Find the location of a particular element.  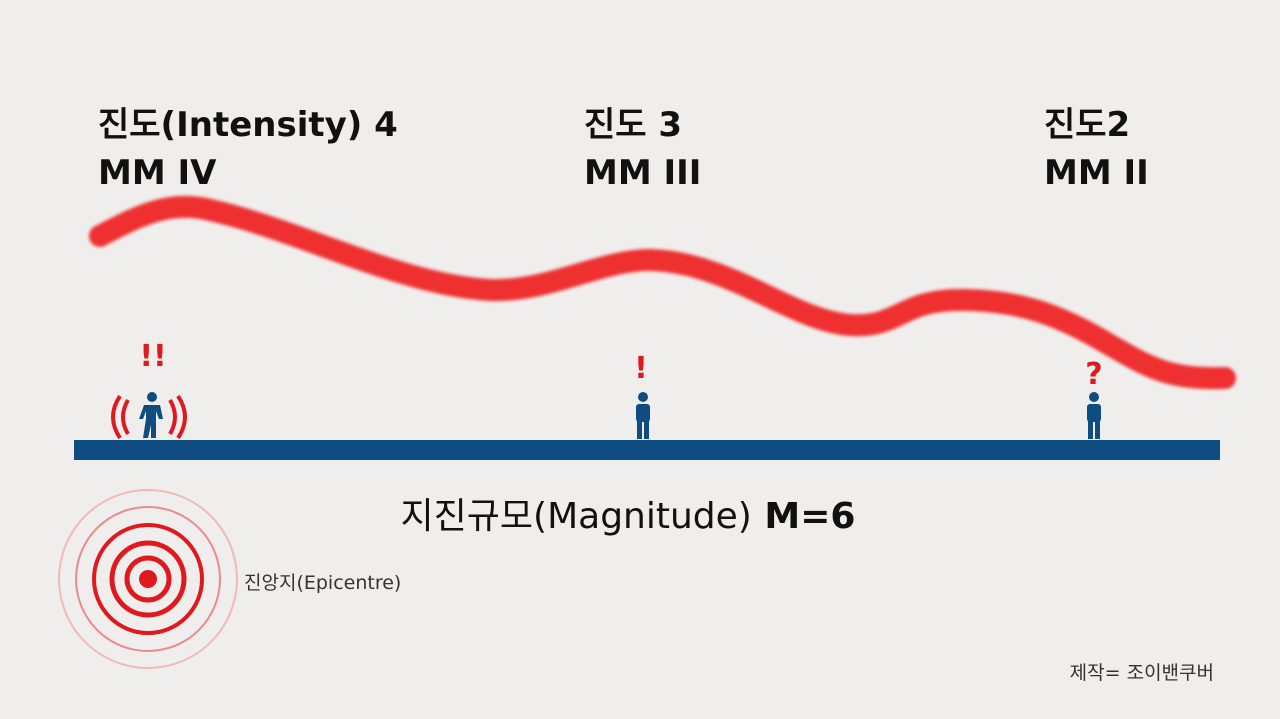

magnitude-value: M=6 is located at coordinates (809, 516).